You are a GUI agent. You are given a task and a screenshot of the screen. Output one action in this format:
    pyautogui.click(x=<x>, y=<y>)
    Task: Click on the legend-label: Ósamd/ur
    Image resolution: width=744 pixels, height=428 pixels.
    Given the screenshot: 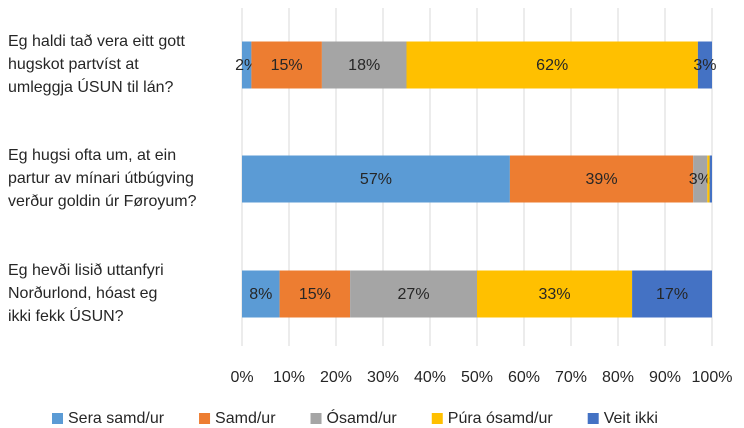 What is the action you would take?
    pyautogui.click(x=362, y=417)
    